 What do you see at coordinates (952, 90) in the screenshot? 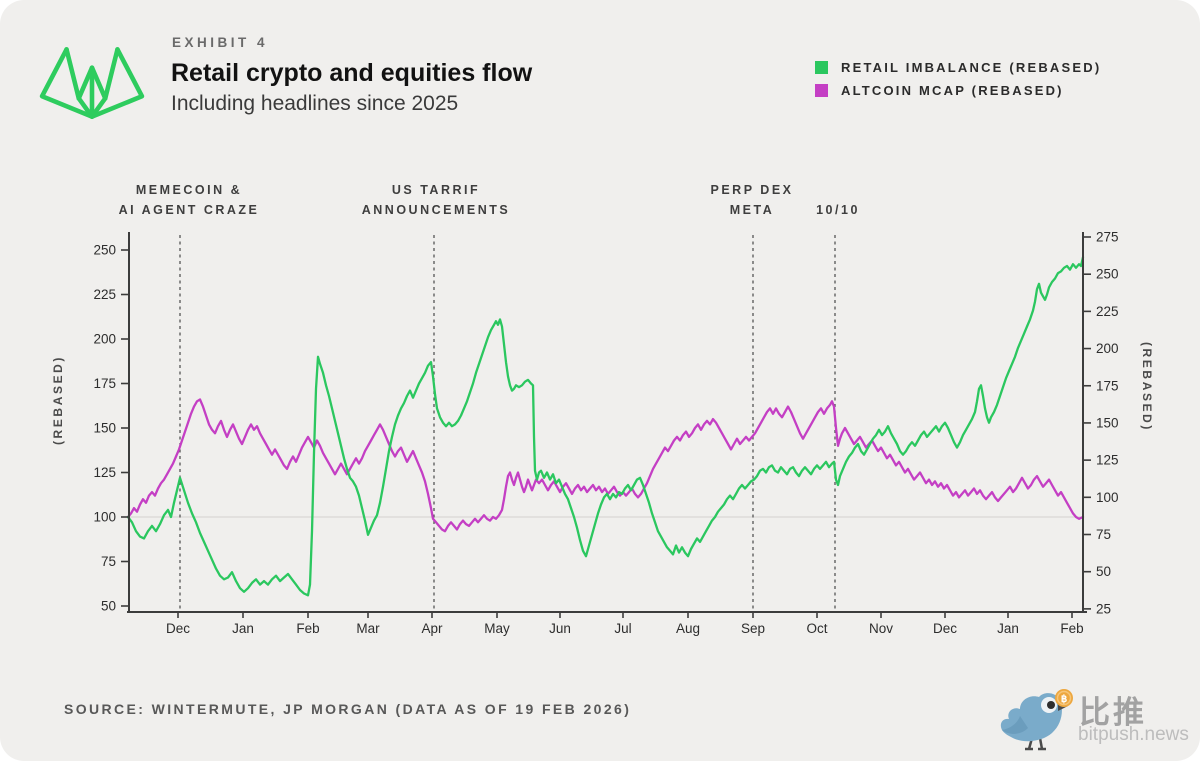
I see `legend-label: ALTCOIN MCAP (REBASED)` at bounding box center [952, 90].